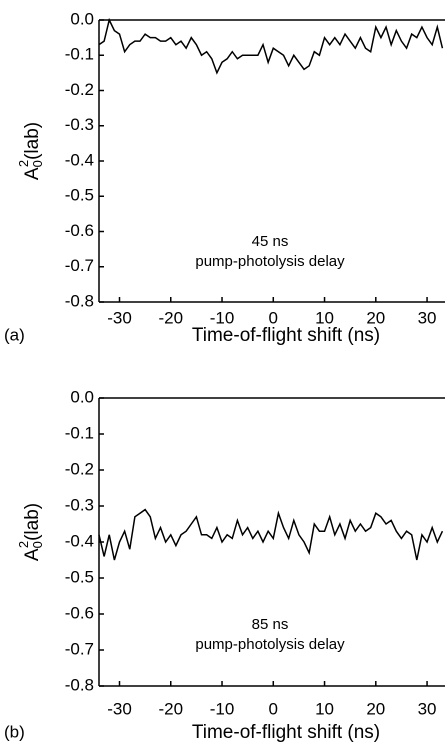 This screenshot has height=742, width=445. What do you see at coordinates (14, 731) in the screenshot?
I see `panel-label: (b)` at bounding box center [14, 731].